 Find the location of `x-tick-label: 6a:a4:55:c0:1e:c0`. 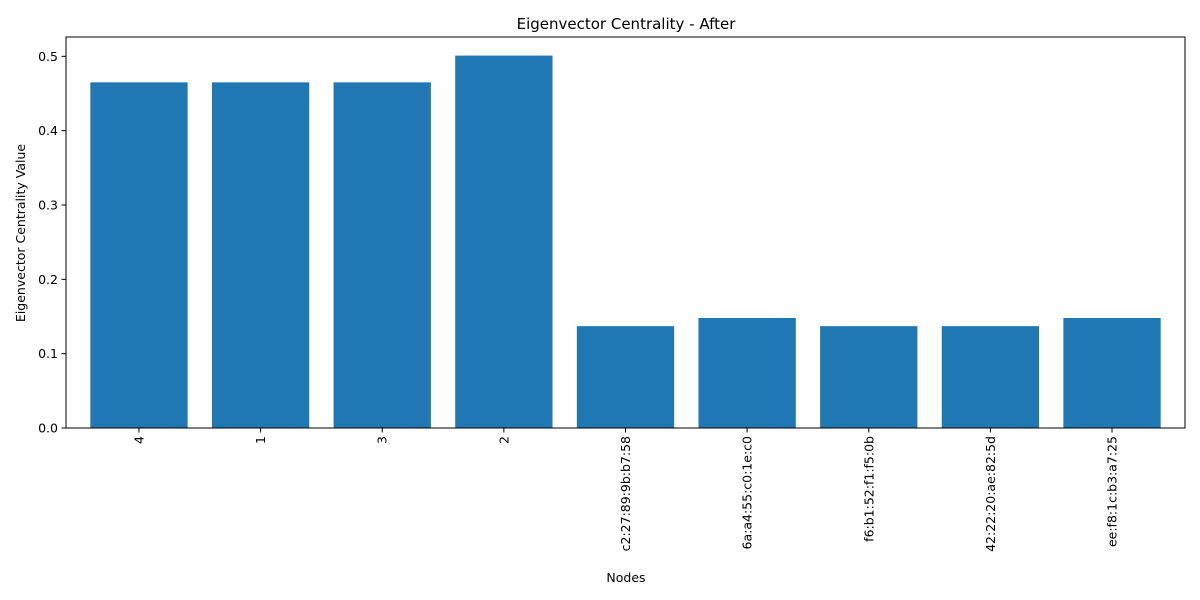

x-tick-label: 6a:a4:55:c0:1e:c0 is located at coordinates (747, 493).